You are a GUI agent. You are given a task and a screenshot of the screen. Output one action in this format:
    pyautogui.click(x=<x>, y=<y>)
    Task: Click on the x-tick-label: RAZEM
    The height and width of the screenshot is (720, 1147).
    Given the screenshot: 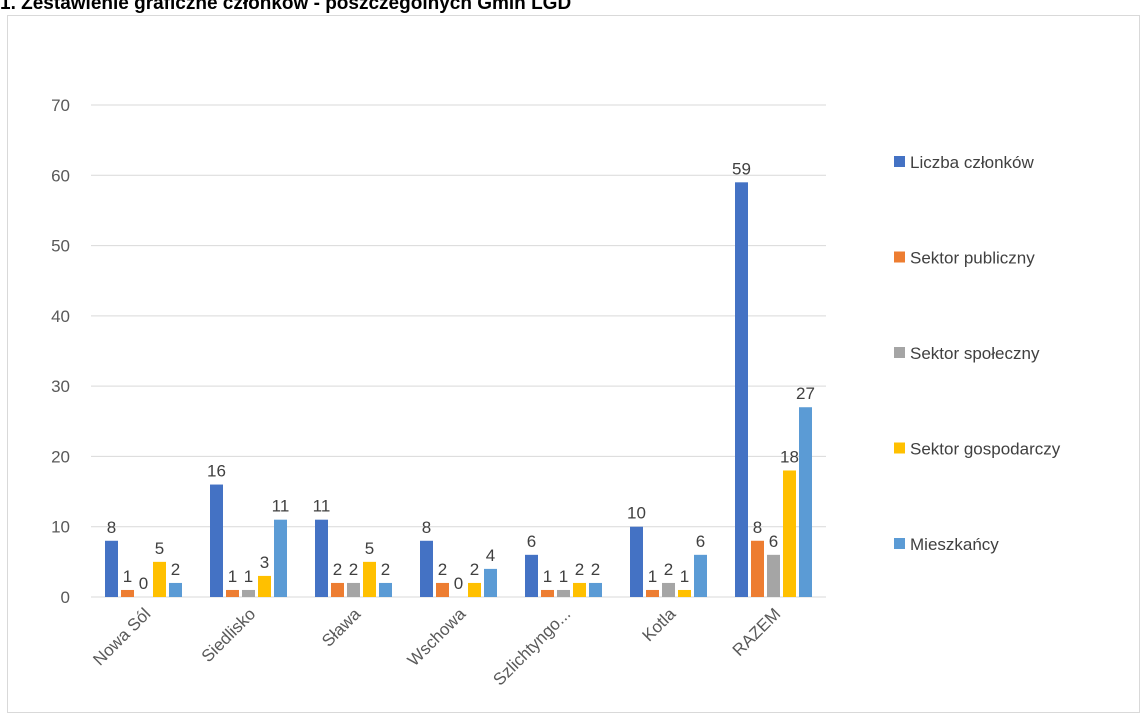 What is the action you would take?
    pyautogui.click(x=757, y=632)
    